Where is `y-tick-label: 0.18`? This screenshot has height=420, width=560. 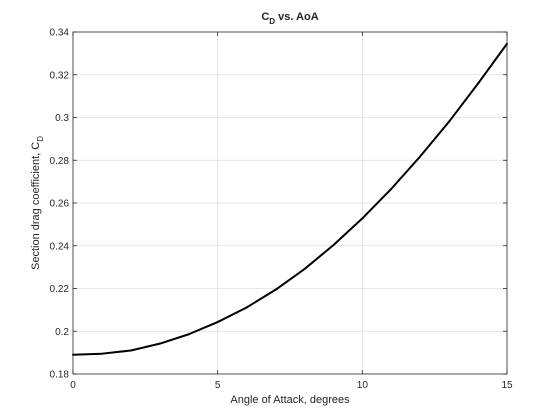 y-tick-label: 0.18 is located at coordinates (60, 375).